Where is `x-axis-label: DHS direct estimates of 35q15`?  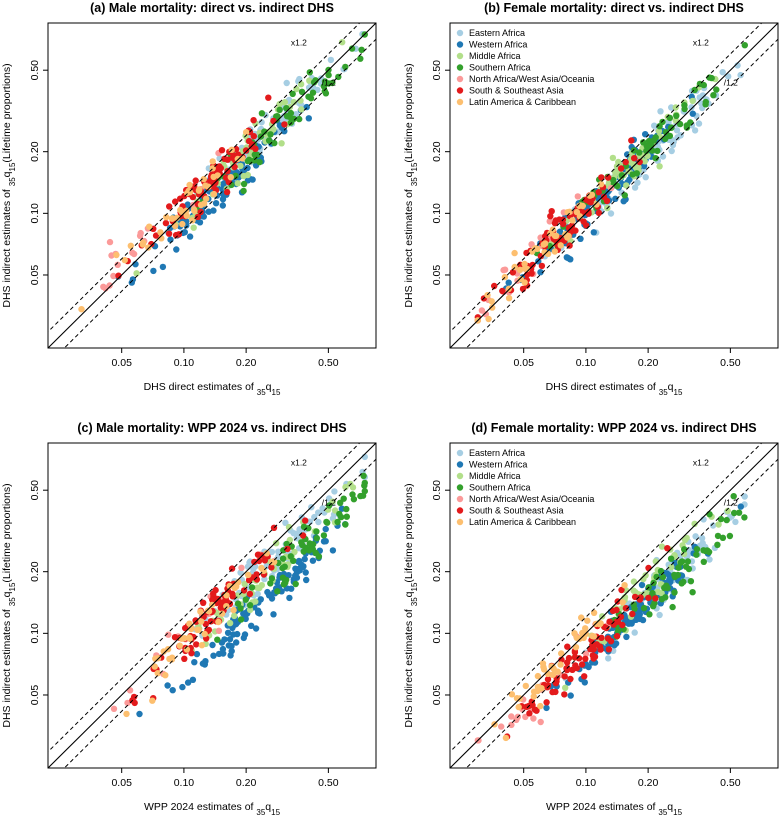
x-axis-label: DHS direct estimates of 35q15 is located at coordinates (212, 389).